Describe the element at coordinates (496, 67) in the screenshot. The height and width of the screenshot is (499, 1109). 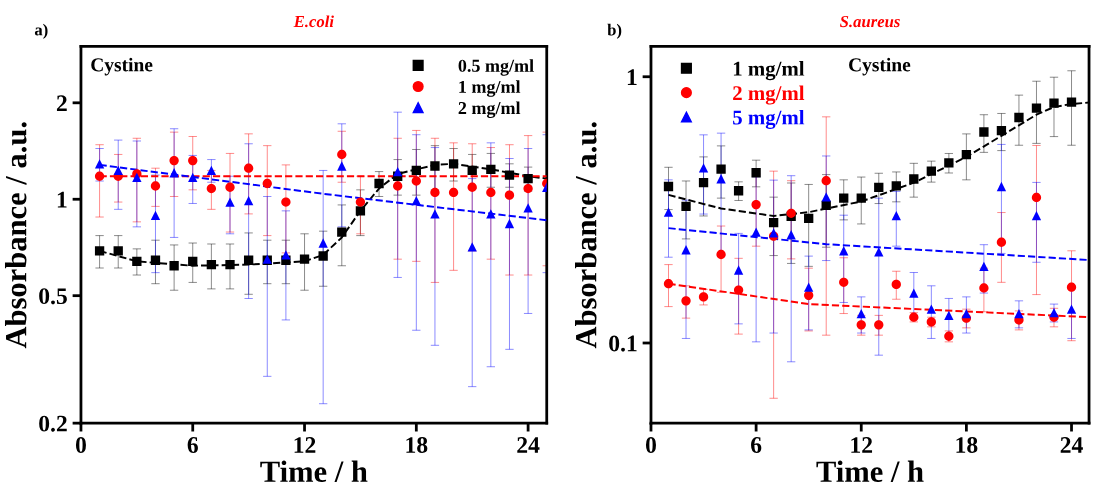
I see `legend-label: 0.5 mg/ml` at that location.